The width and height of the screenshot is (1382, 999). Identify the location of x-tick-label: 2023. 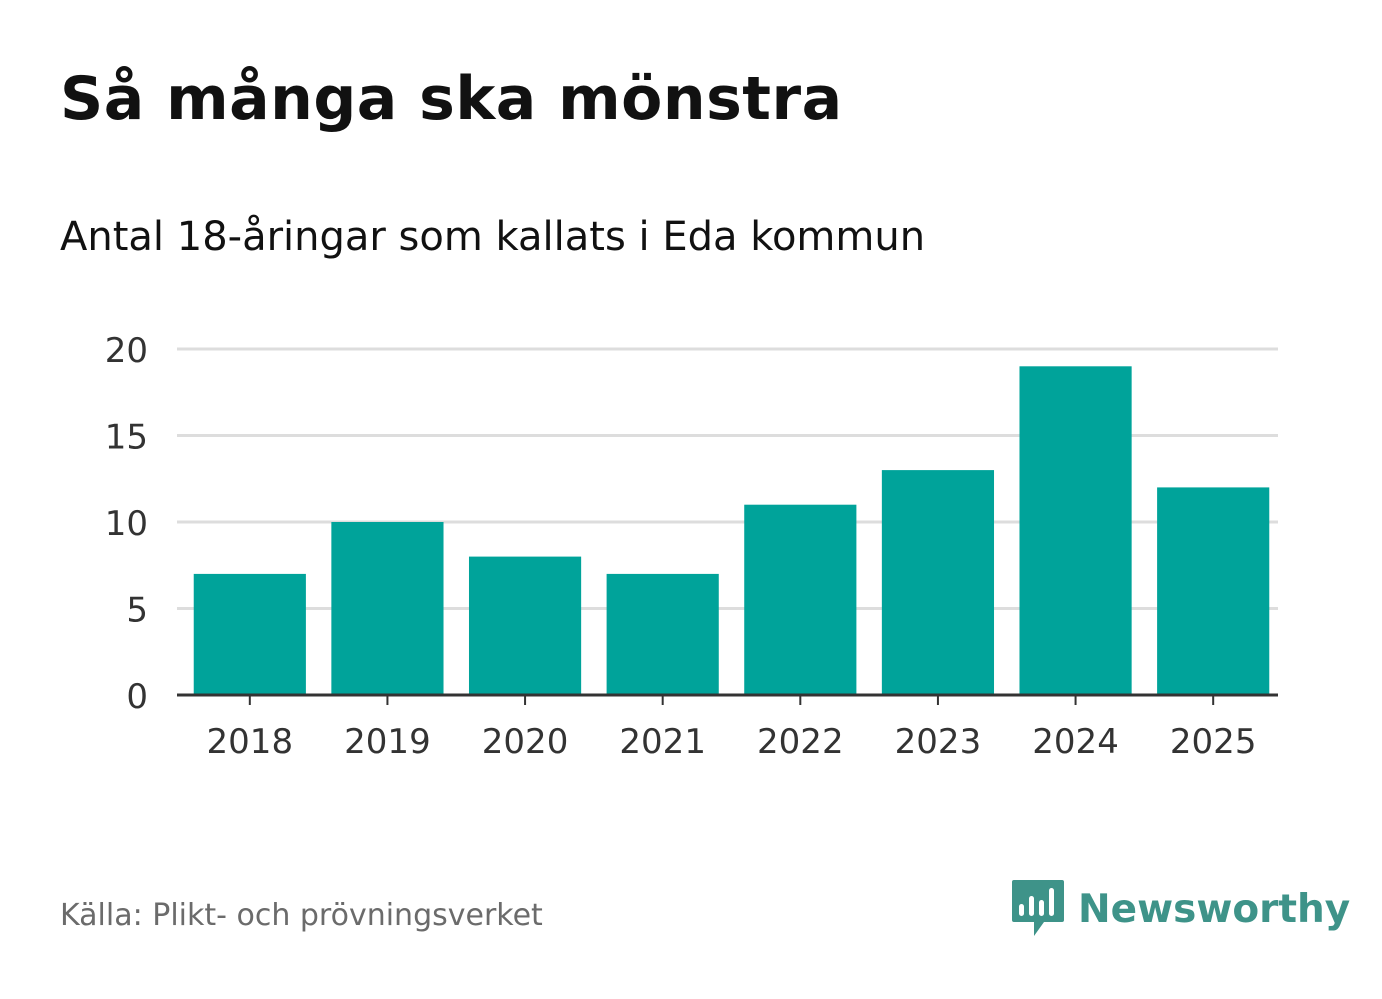
(938, 742).